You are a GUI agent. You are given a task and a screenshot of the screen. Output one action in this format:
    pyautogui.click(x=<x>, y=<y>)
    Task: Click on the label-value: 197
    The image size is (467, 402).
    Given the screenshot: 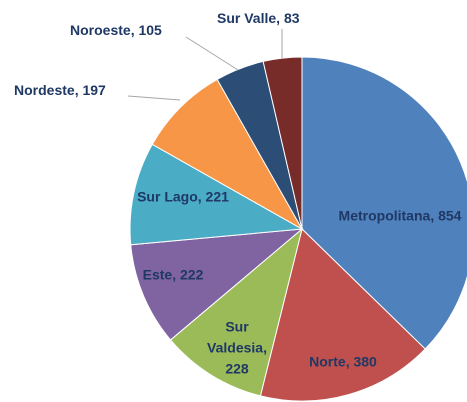 What is the action you would take?
    pyautogui.click(x=94, y=90)
    